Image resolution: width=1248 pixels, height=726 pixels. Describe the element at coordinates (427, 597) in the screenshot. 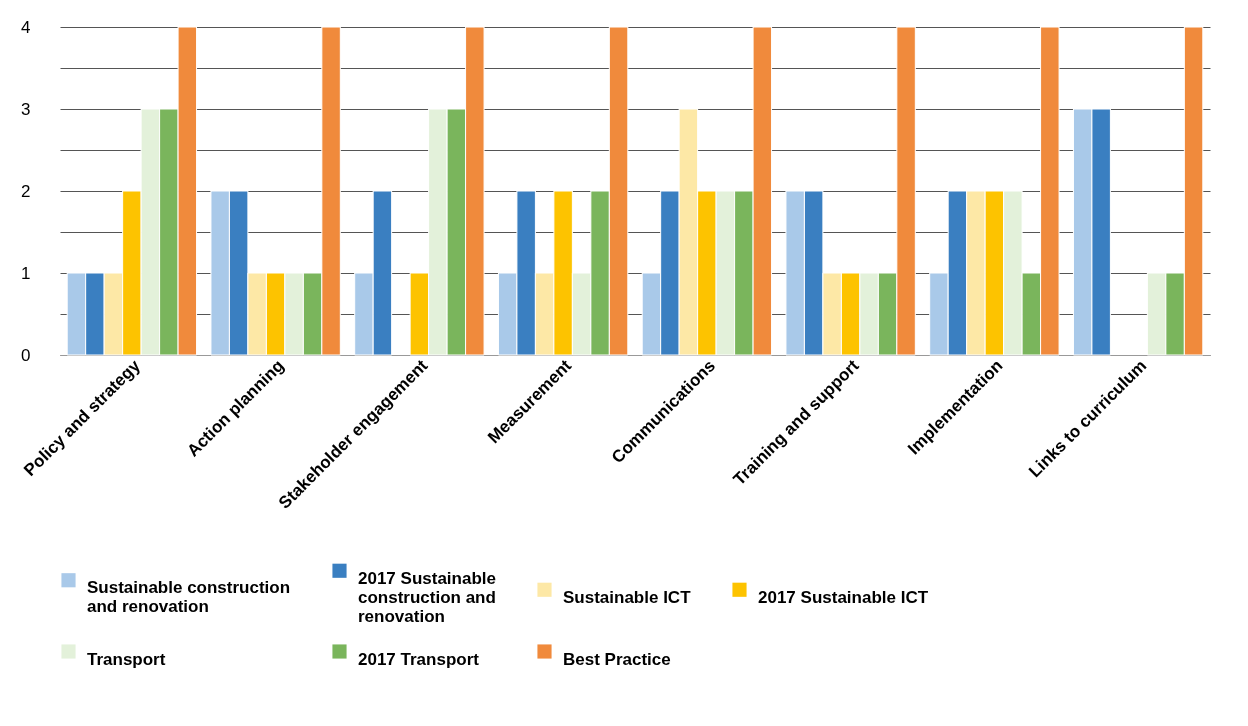

I see `legend-label: 2017 Sustainable construction and renovation` at that location.